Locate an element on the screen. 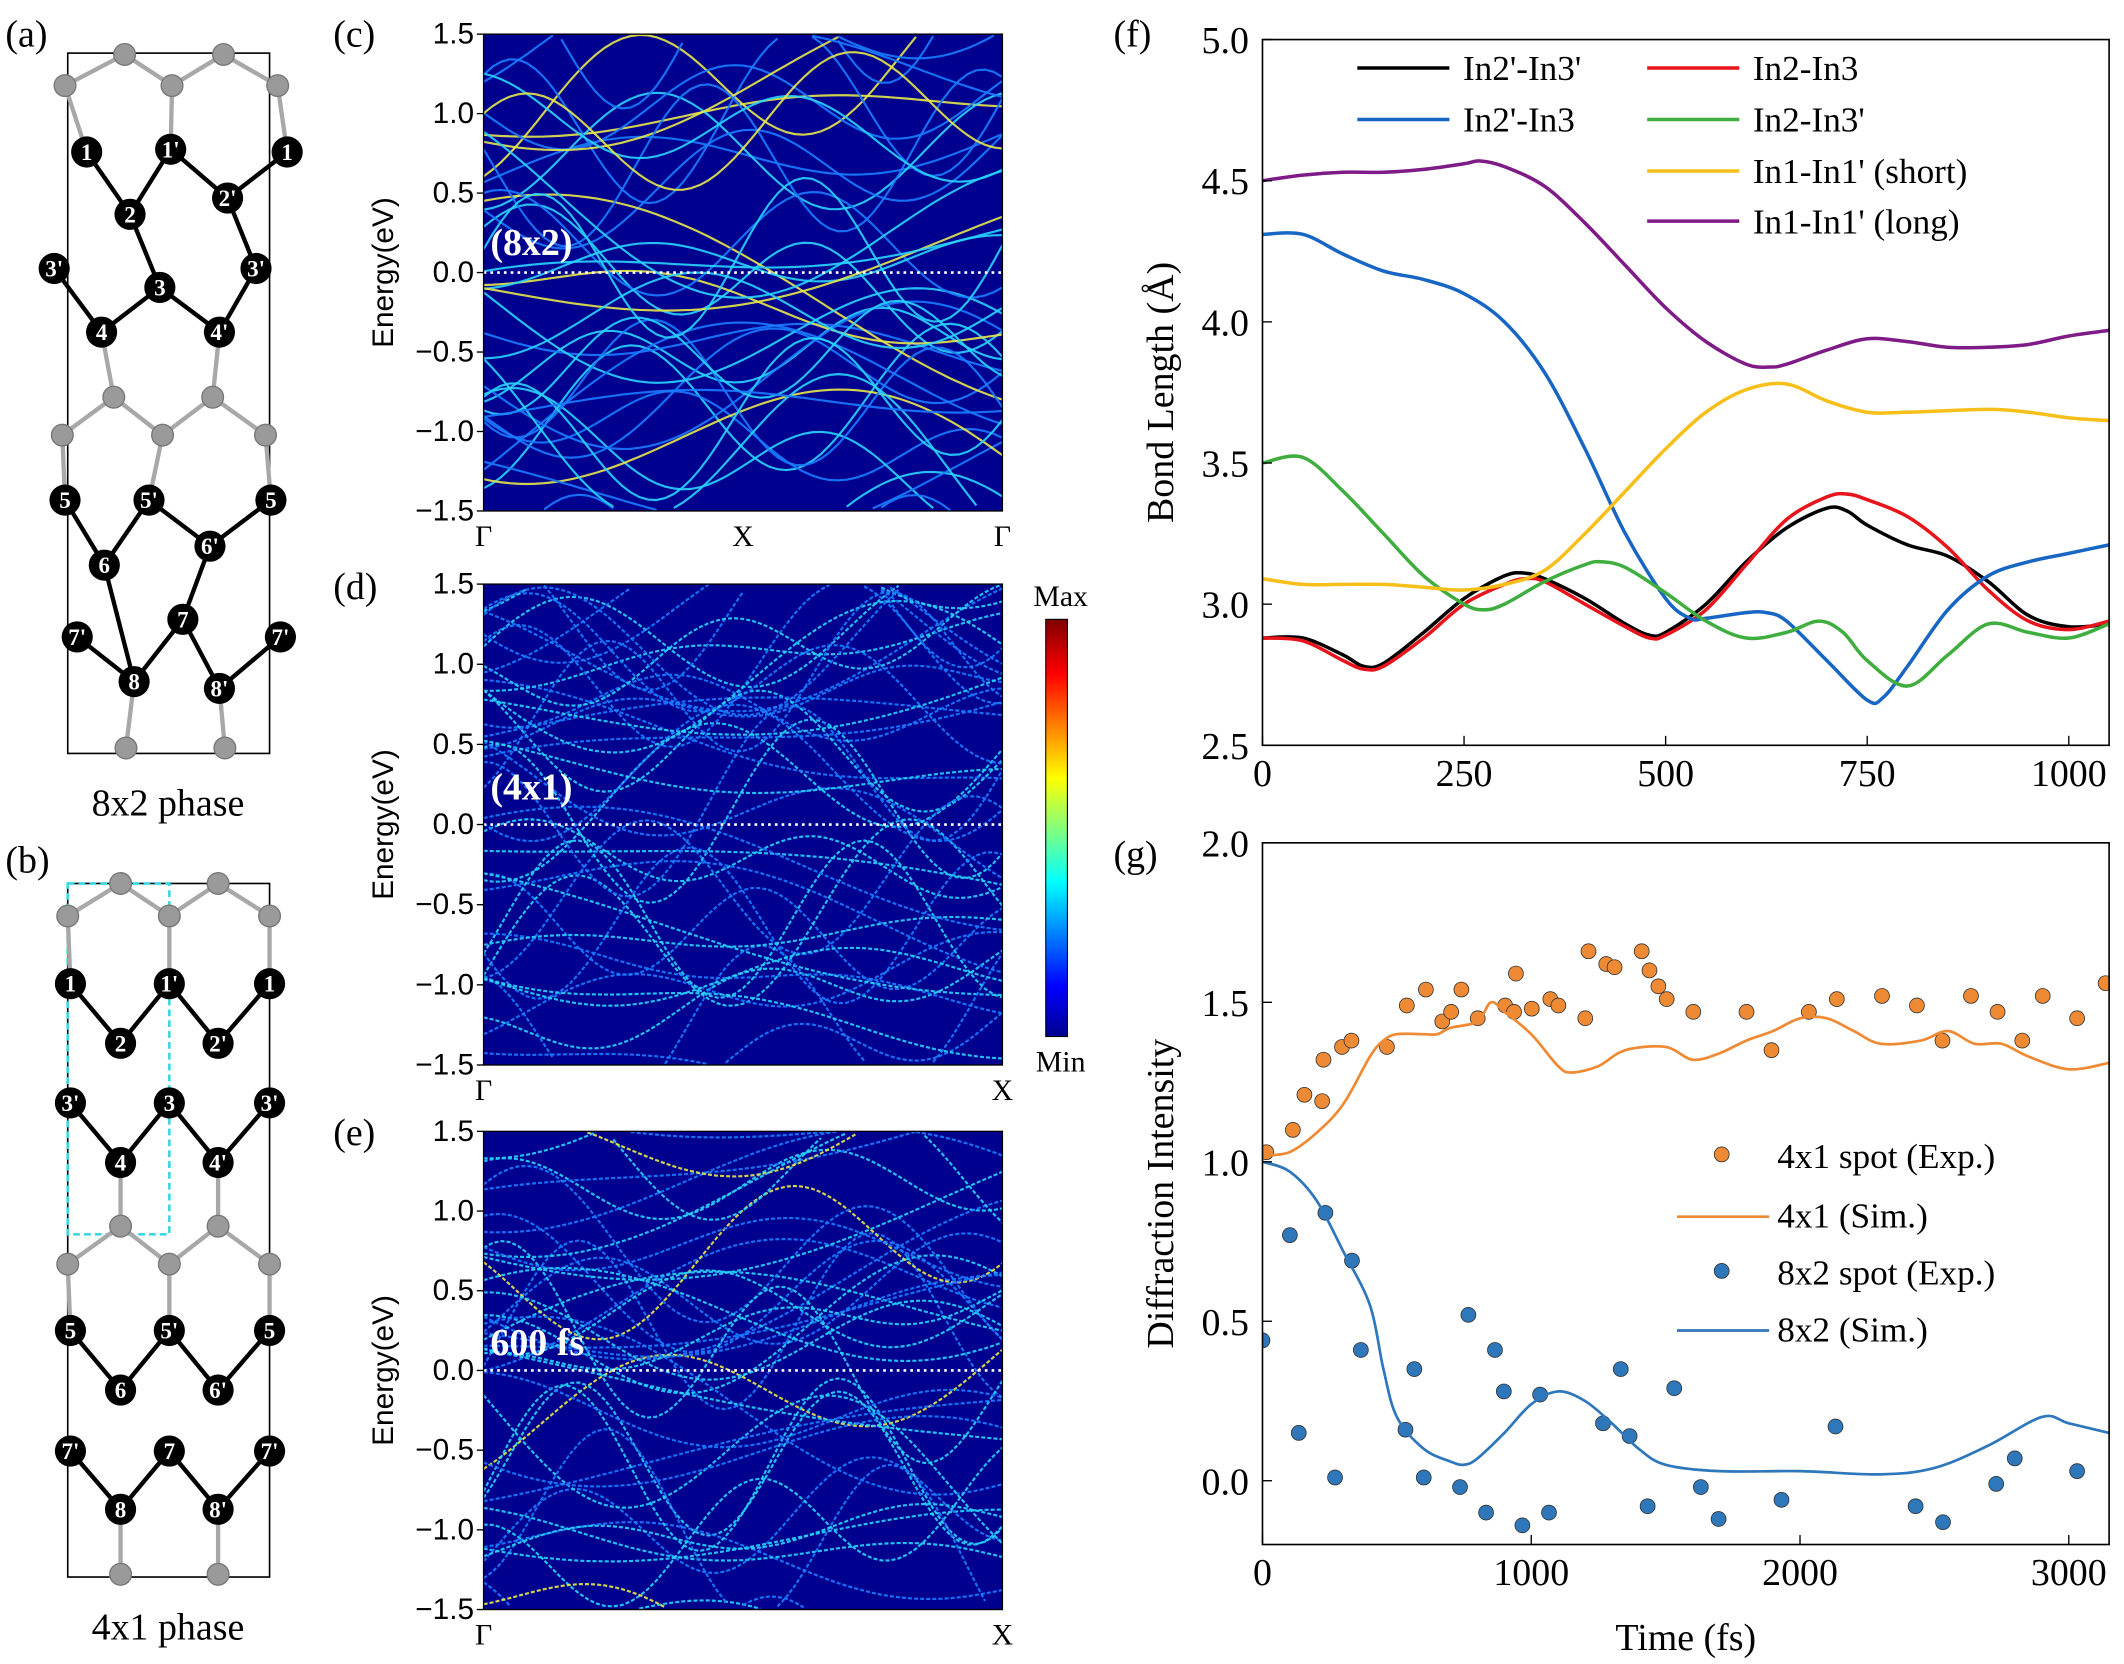  y-axis-label: Energy(eV) is located at coordinates (383, 824).